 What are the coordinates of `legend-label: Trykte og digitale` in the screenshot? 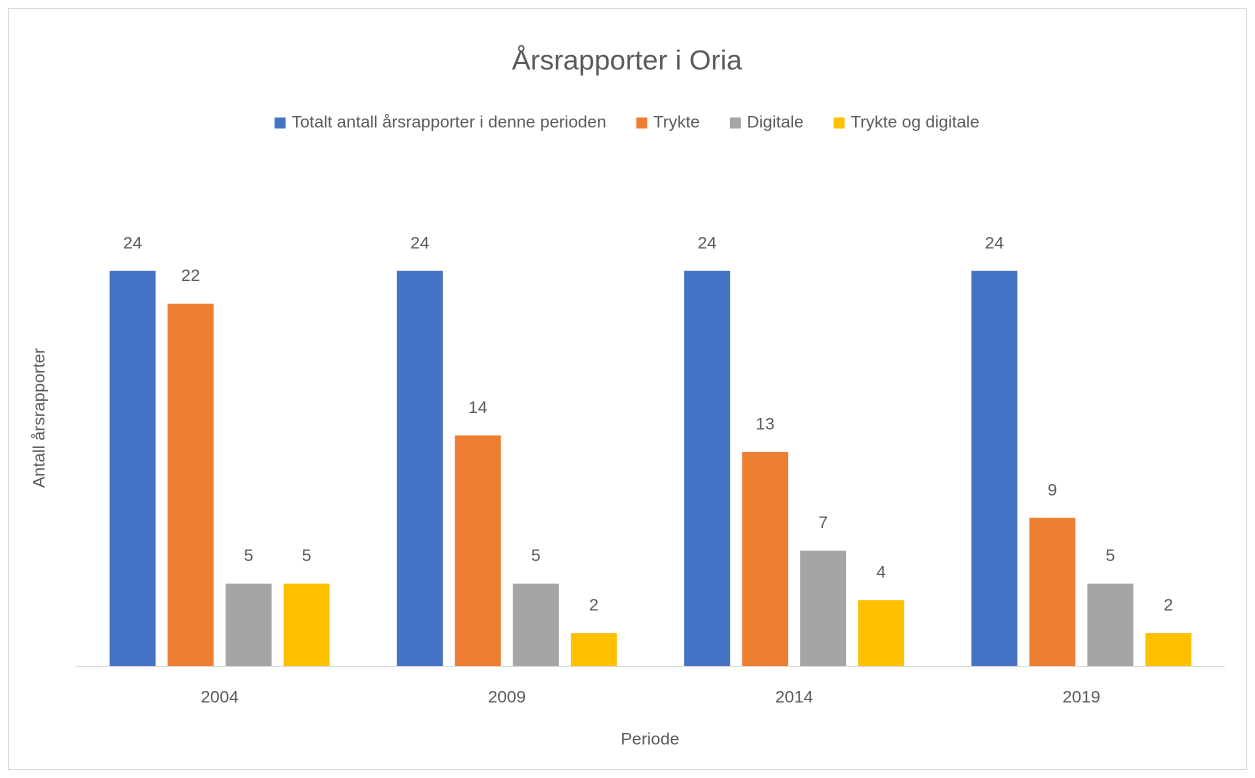 It's located at (915, 121).